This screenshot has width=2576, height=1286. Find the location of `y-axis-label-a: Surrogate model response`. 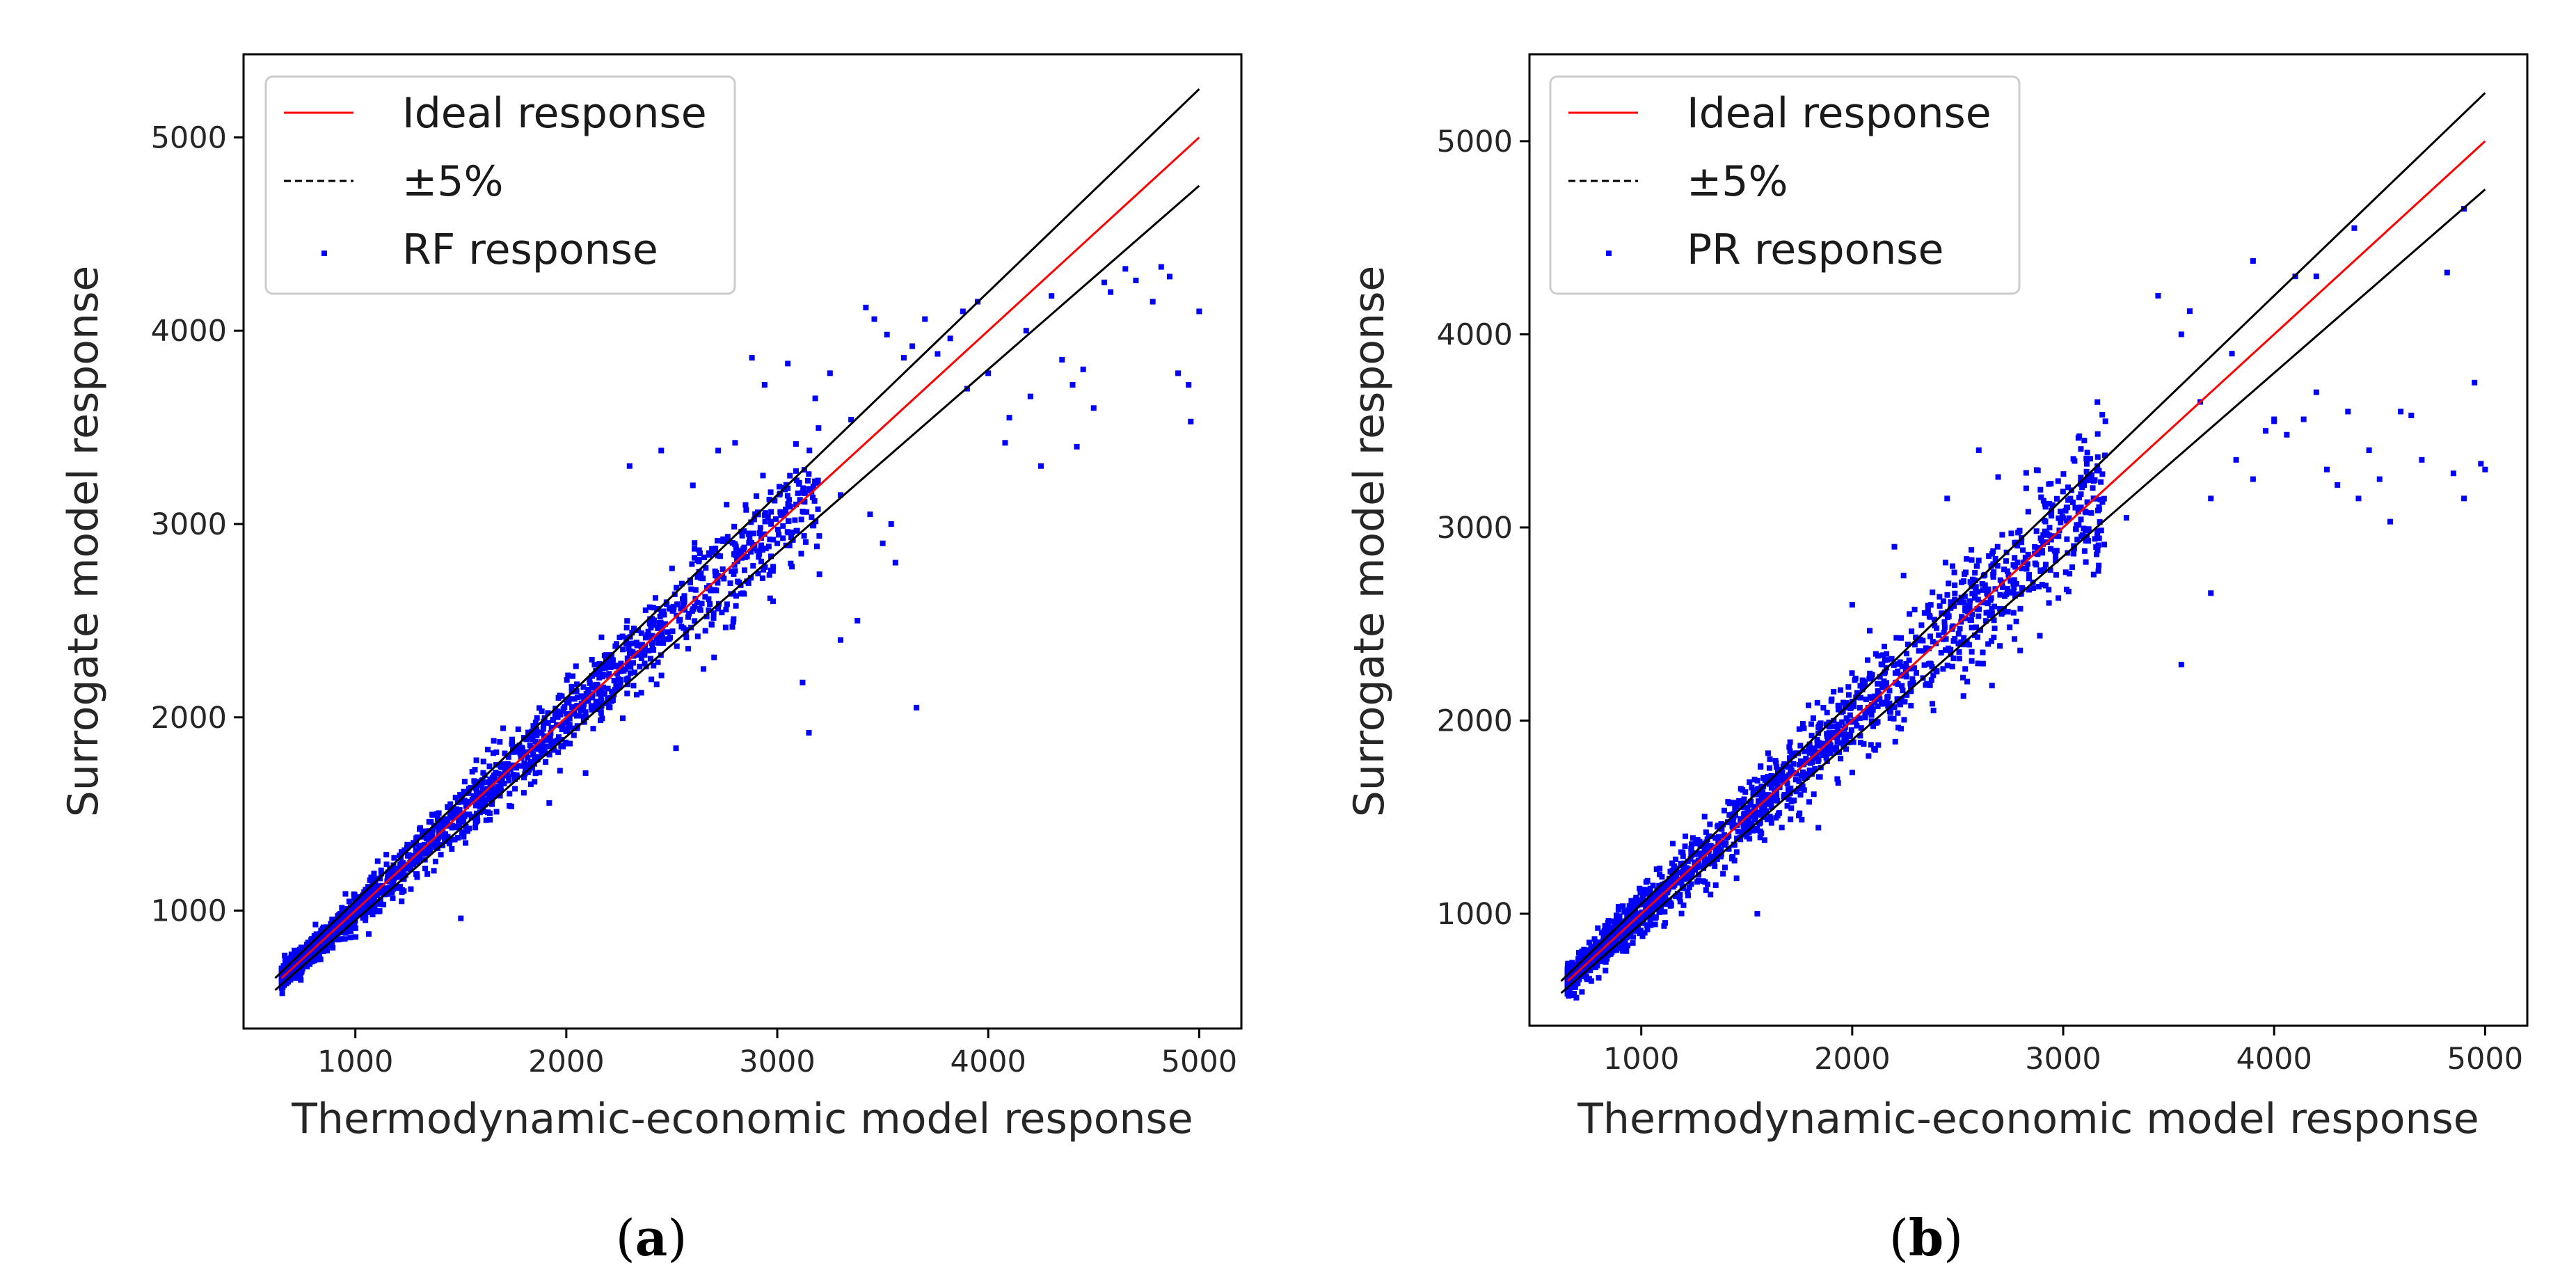

y-axis-label-a: Surrogate model response is located at coordinates (83, 542).